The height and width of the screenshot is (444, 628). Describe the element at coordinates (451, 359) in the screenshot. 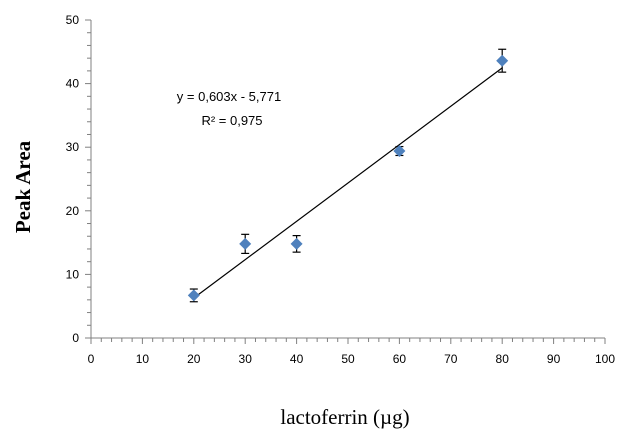

I see `x-tick-label: 70` at that location.